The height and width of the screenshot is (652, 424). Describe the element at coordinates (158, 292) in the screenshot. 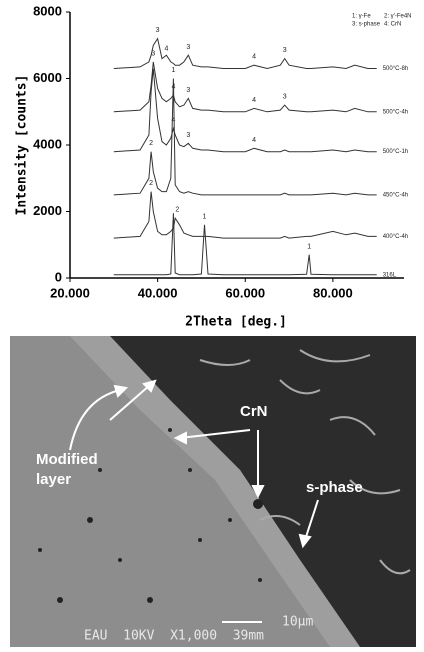

I see `x-tick-label: 40.000` at that location.